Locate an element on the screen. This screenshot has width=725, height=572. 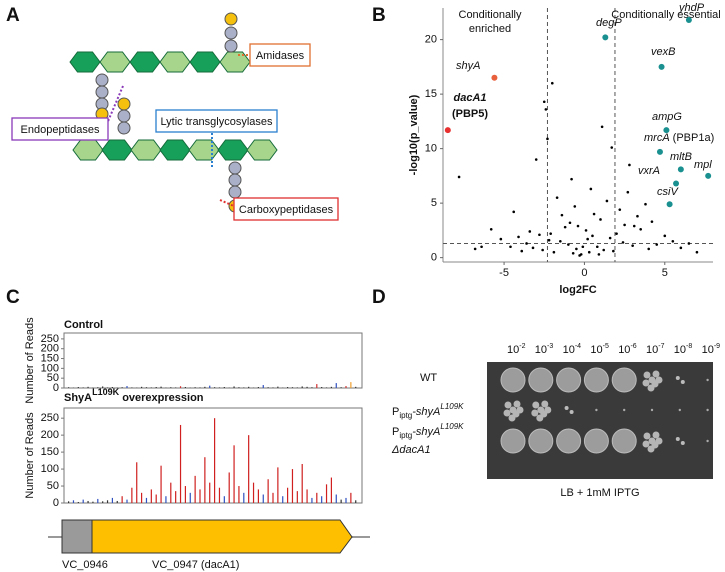
strain-gene: -shyA is located at coordinates (426, 412).